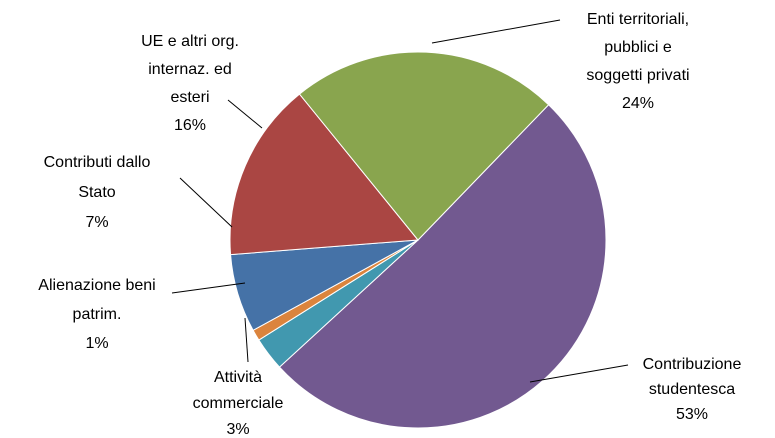 Image resolution: width=775 pixels, height=438 pixels. I want to click on value-label: 53%, so click(692, 414).